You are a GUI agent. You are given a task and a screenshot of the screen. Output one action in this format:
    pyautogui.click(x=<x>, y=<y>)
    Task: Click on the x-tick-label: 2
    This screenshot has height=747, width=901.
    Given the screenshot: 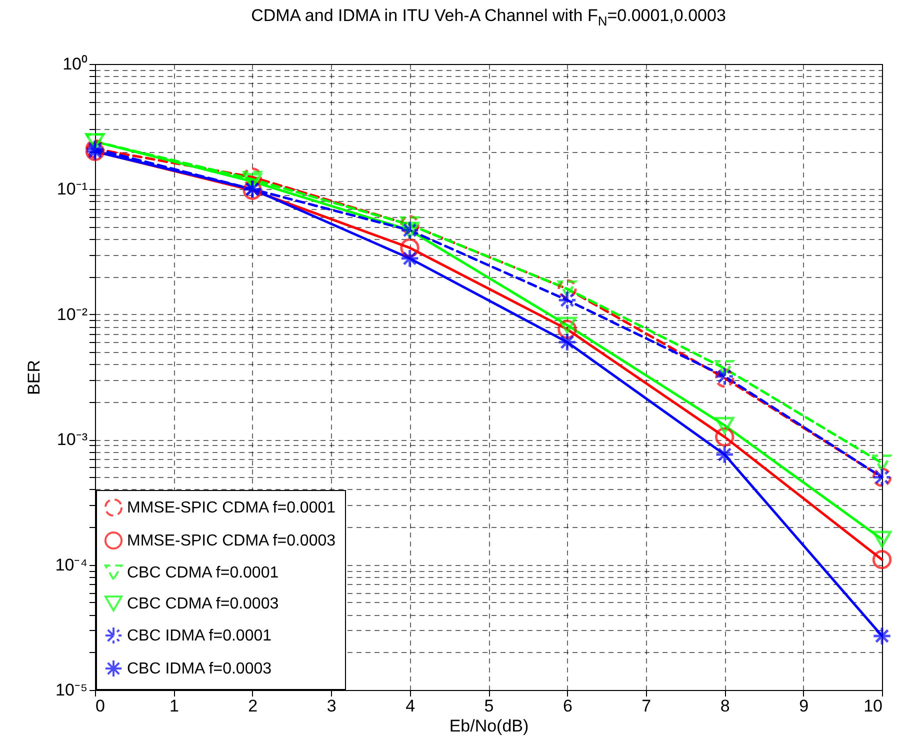 What is the action you would take?
    pyautogui.click(x=253, y=706)
    